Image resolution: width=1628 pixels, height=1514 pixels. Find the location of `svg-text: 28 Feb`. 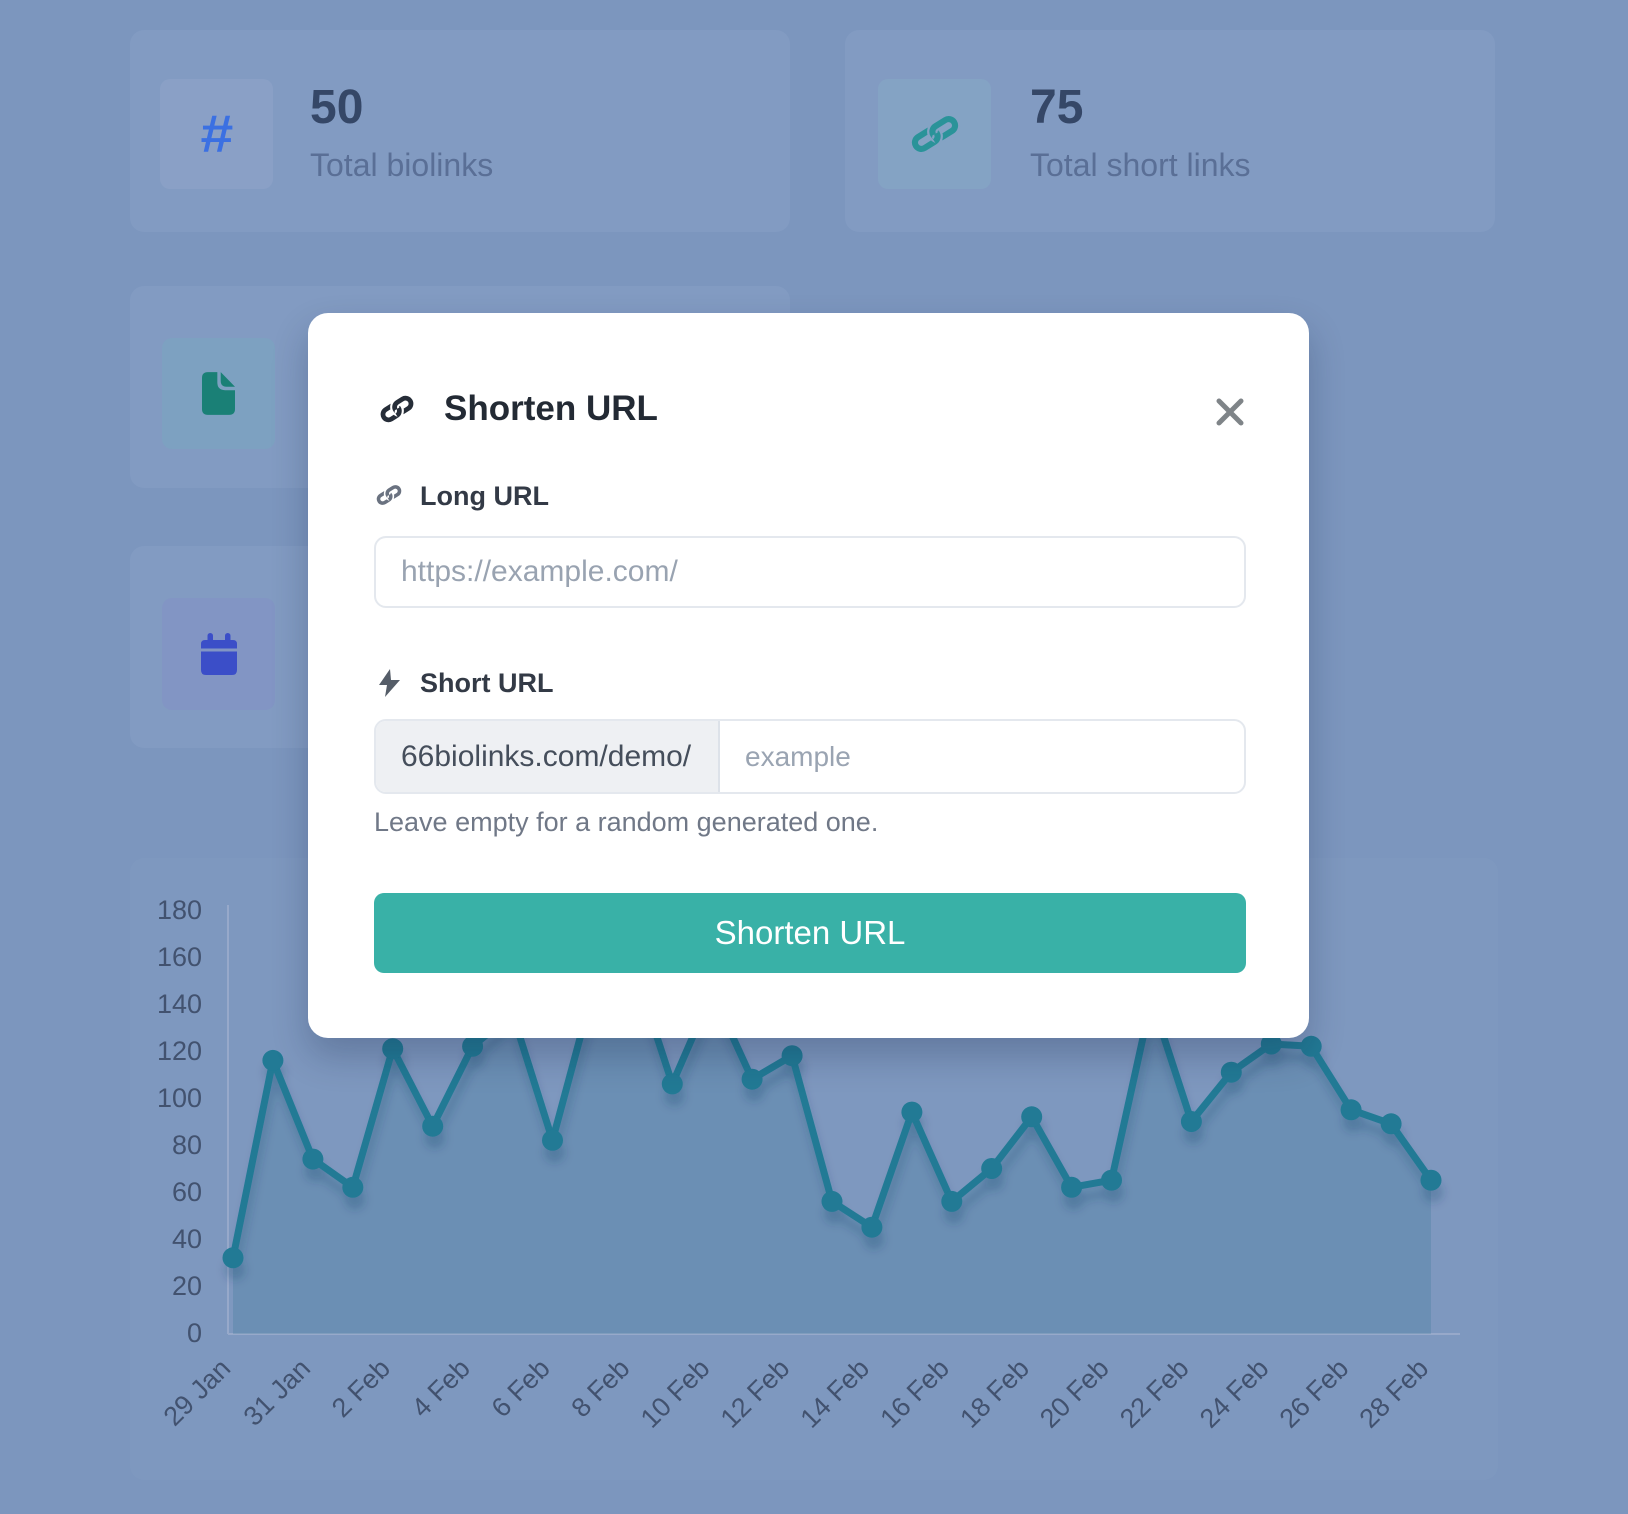

svg-text: 28 Feb is located at coordinates (1394, 1393).